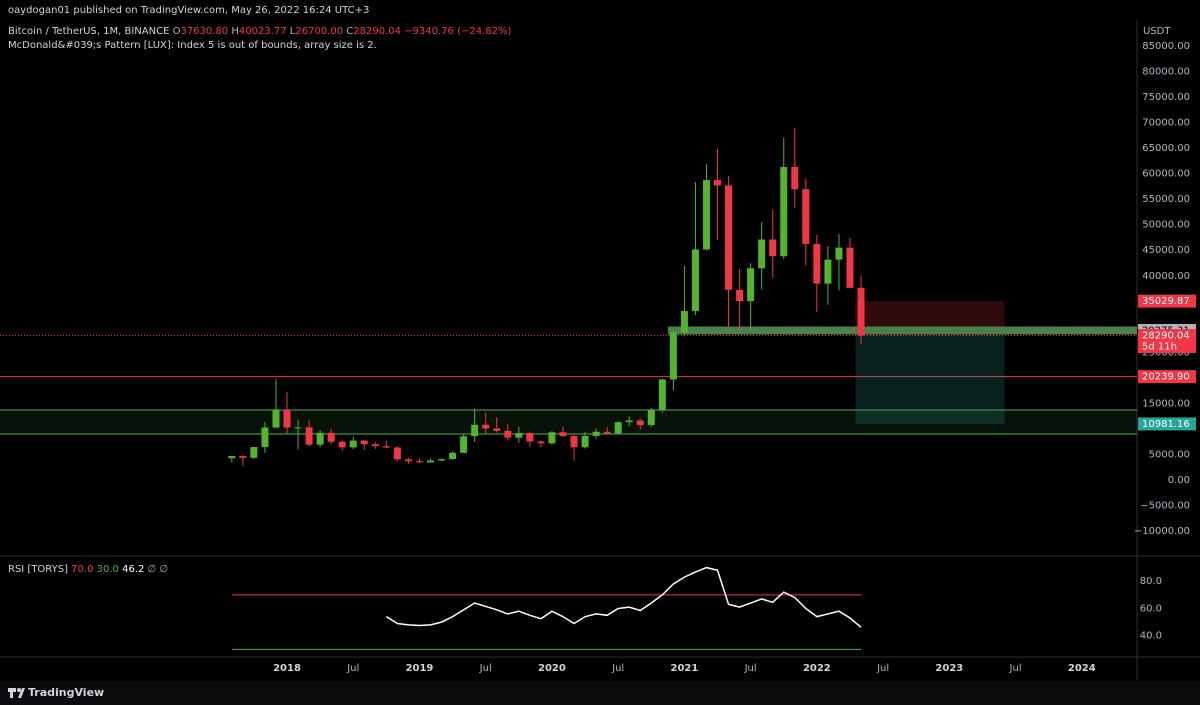 The image size is (1200, 705). Describe the element at coordinates (1166, 225) in the screenshot. I see `y-tick-label: 50000.00` at that location.